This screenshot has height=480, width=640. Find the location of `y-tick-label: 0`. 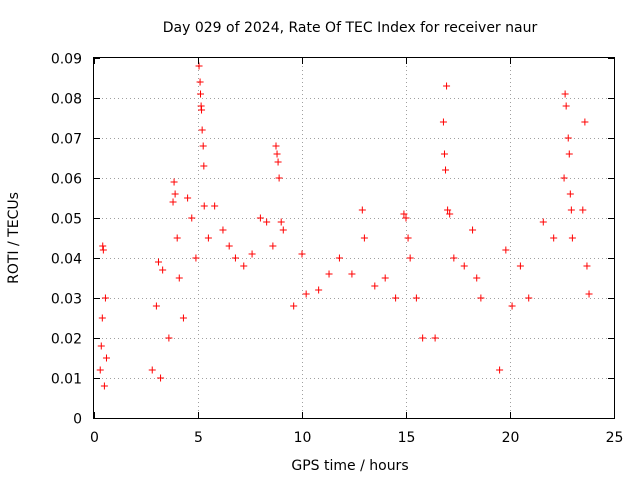

y-tick-label: 0 is located at coordinates (77, 420).